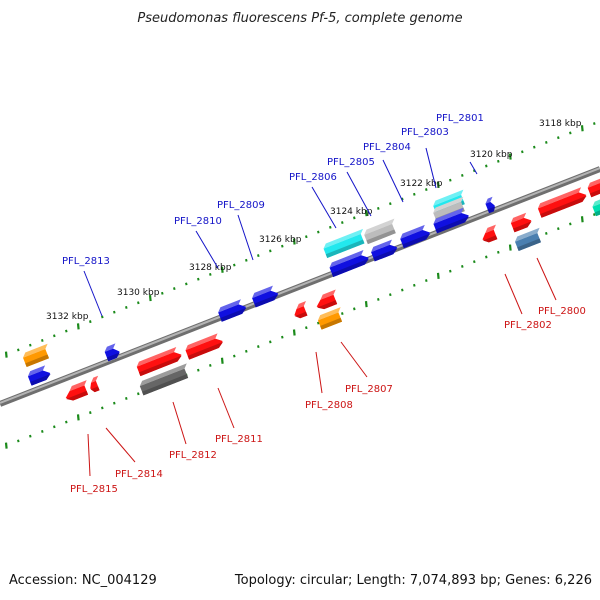 This screenshot has width=600, height=600. Describe the element at coordinates (94, 489) in the screenshot. I see `gene-label-bottom: PFL_2815` at that location.